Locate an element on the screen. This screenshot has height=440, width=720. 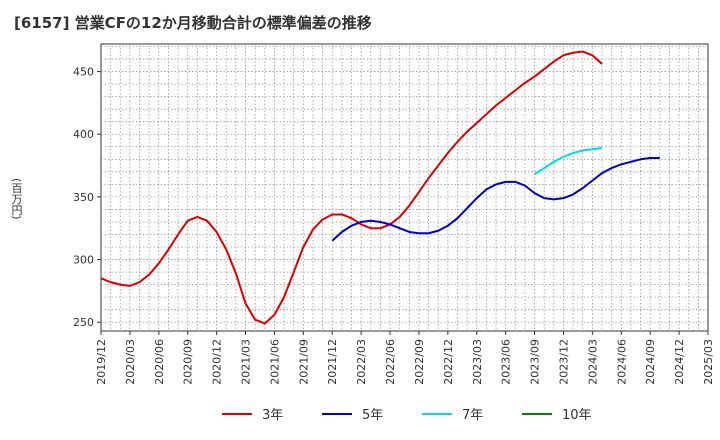
x-tick-label: 2024/06 is located at coordinates (621, 362).